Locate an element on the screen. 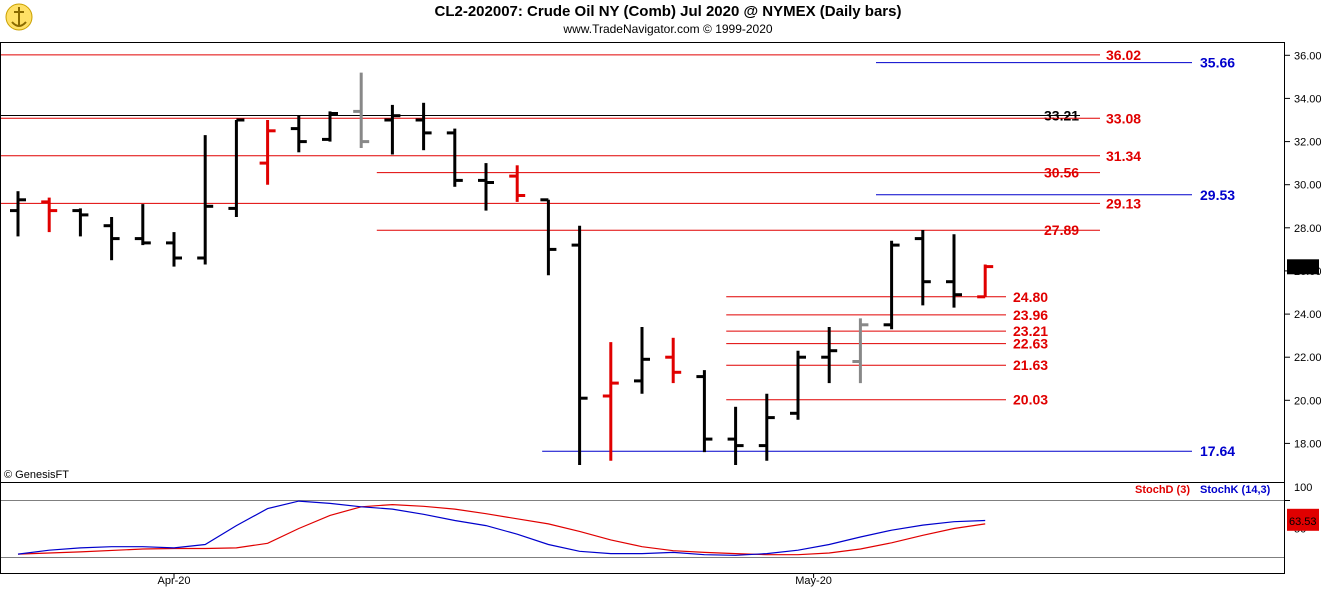  stoch-tick-label: 100 is located at coordinates (1303, 488).